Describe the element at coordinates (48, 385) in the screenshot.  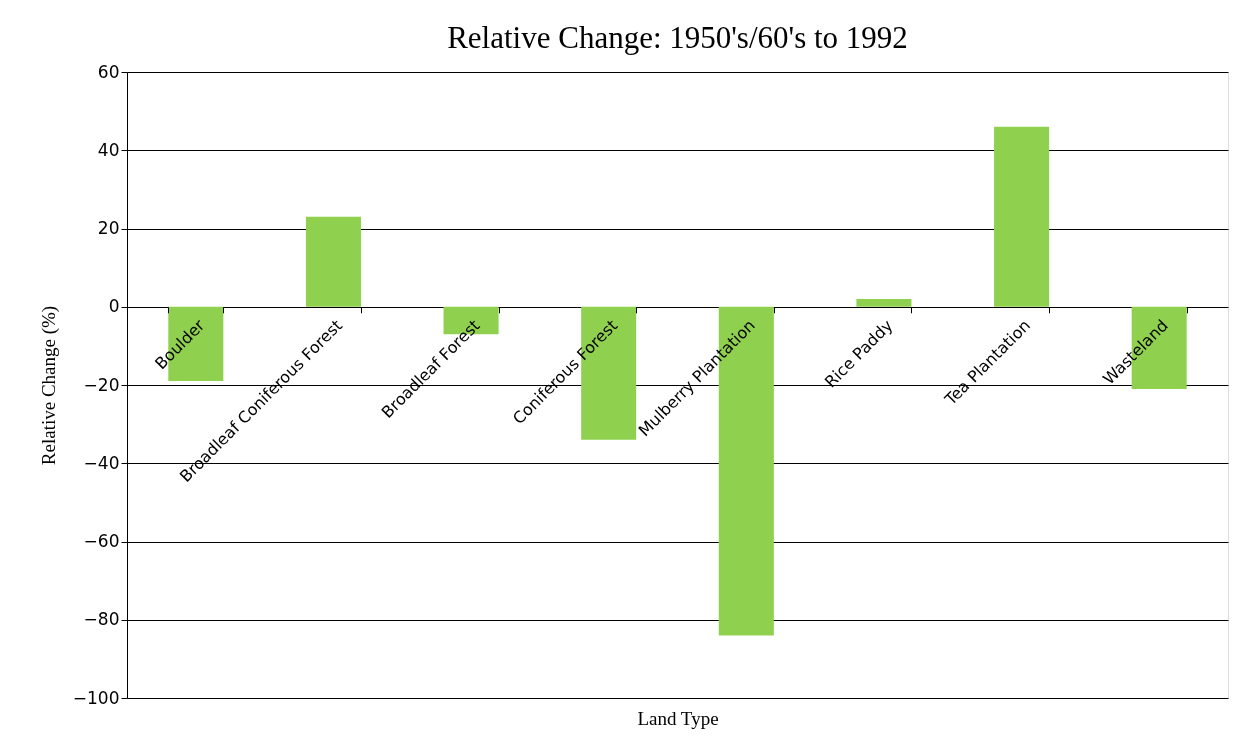
I see `y-axis-title: Relative Change (%)` at that location.